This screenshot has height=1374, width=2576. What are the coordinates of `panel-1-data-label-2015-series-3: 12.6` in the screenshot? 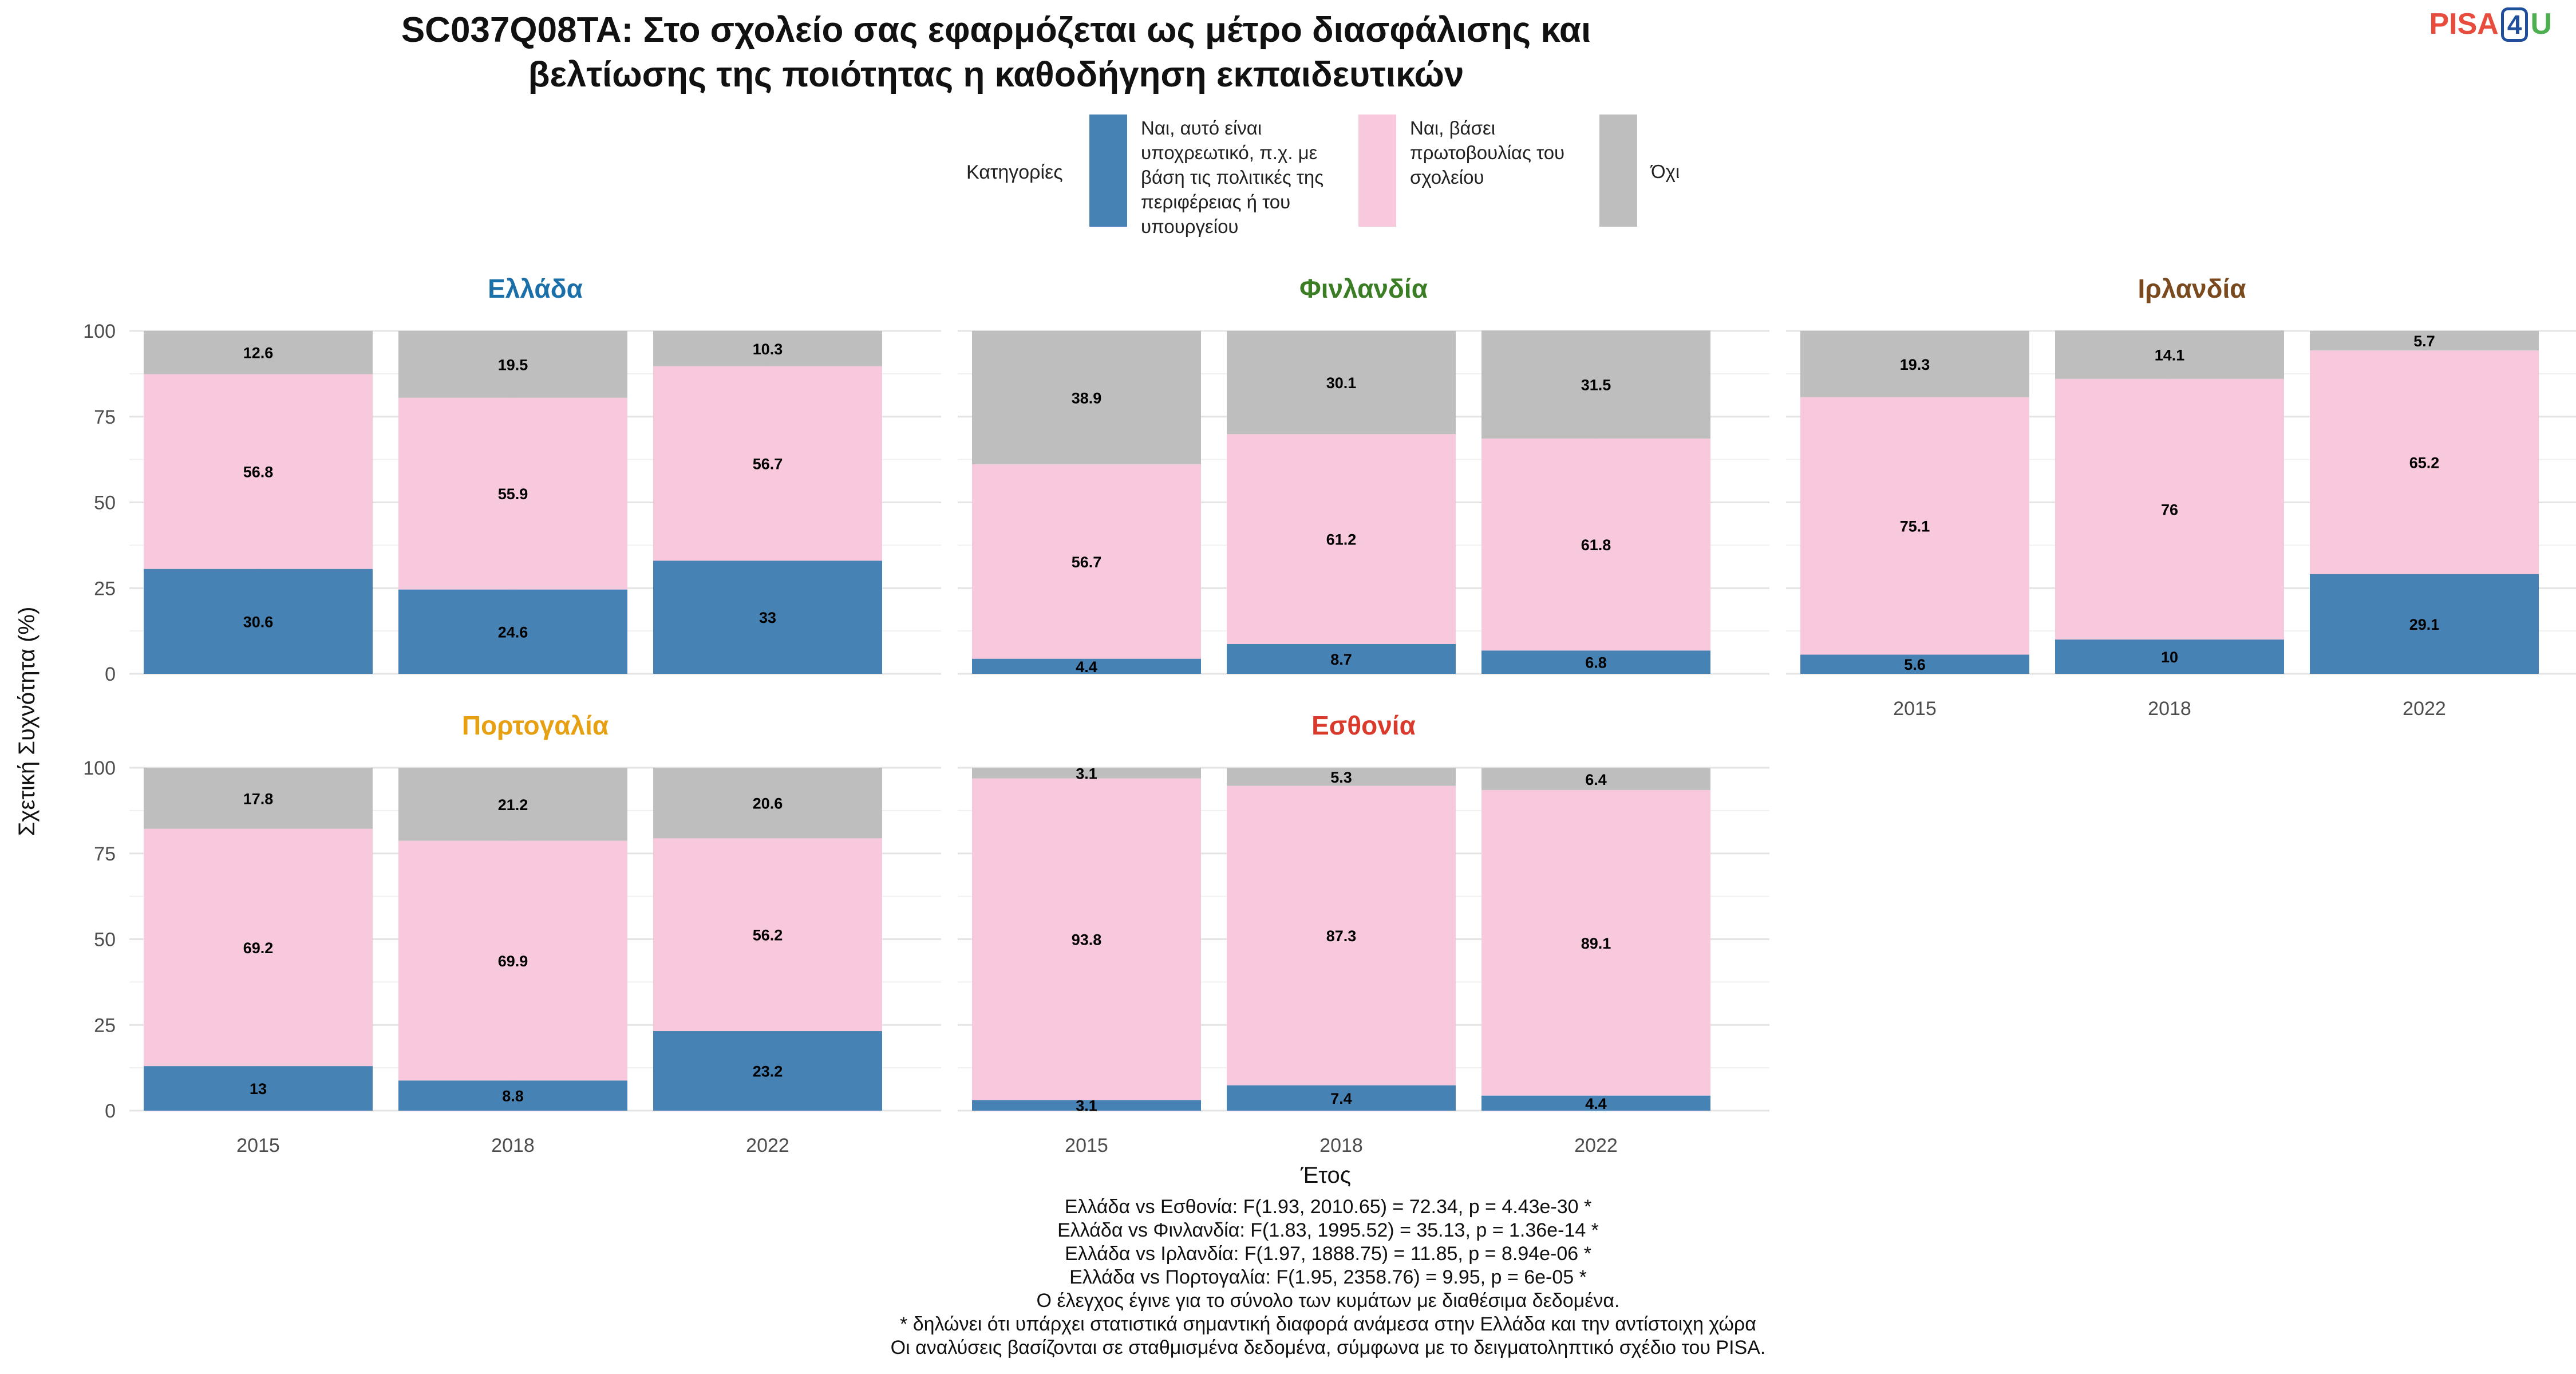 It's located at (258, 353).